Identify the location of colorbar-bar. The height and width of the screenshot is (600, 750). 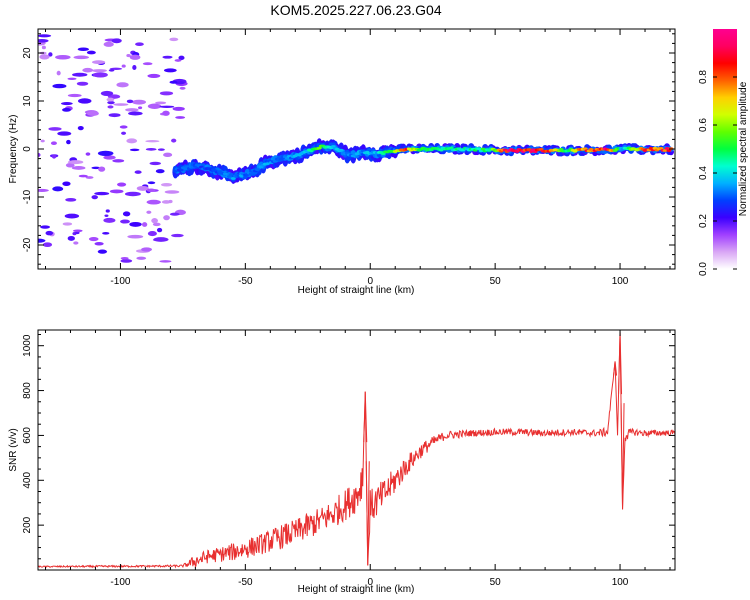
(725, 149).